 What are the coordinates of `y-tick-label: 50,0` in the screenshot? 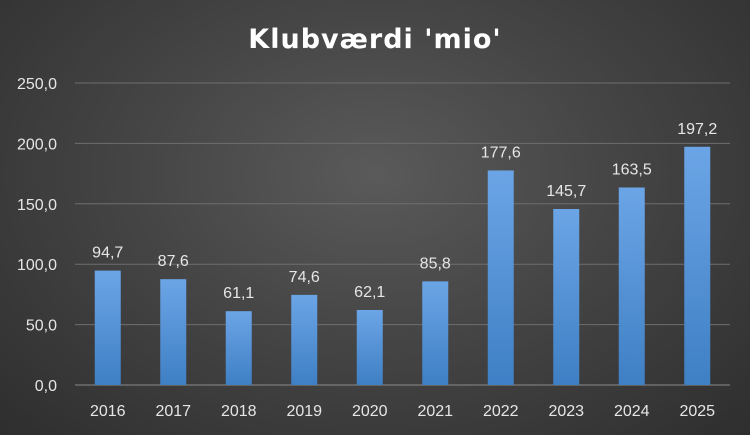 It's located at (41, 326).